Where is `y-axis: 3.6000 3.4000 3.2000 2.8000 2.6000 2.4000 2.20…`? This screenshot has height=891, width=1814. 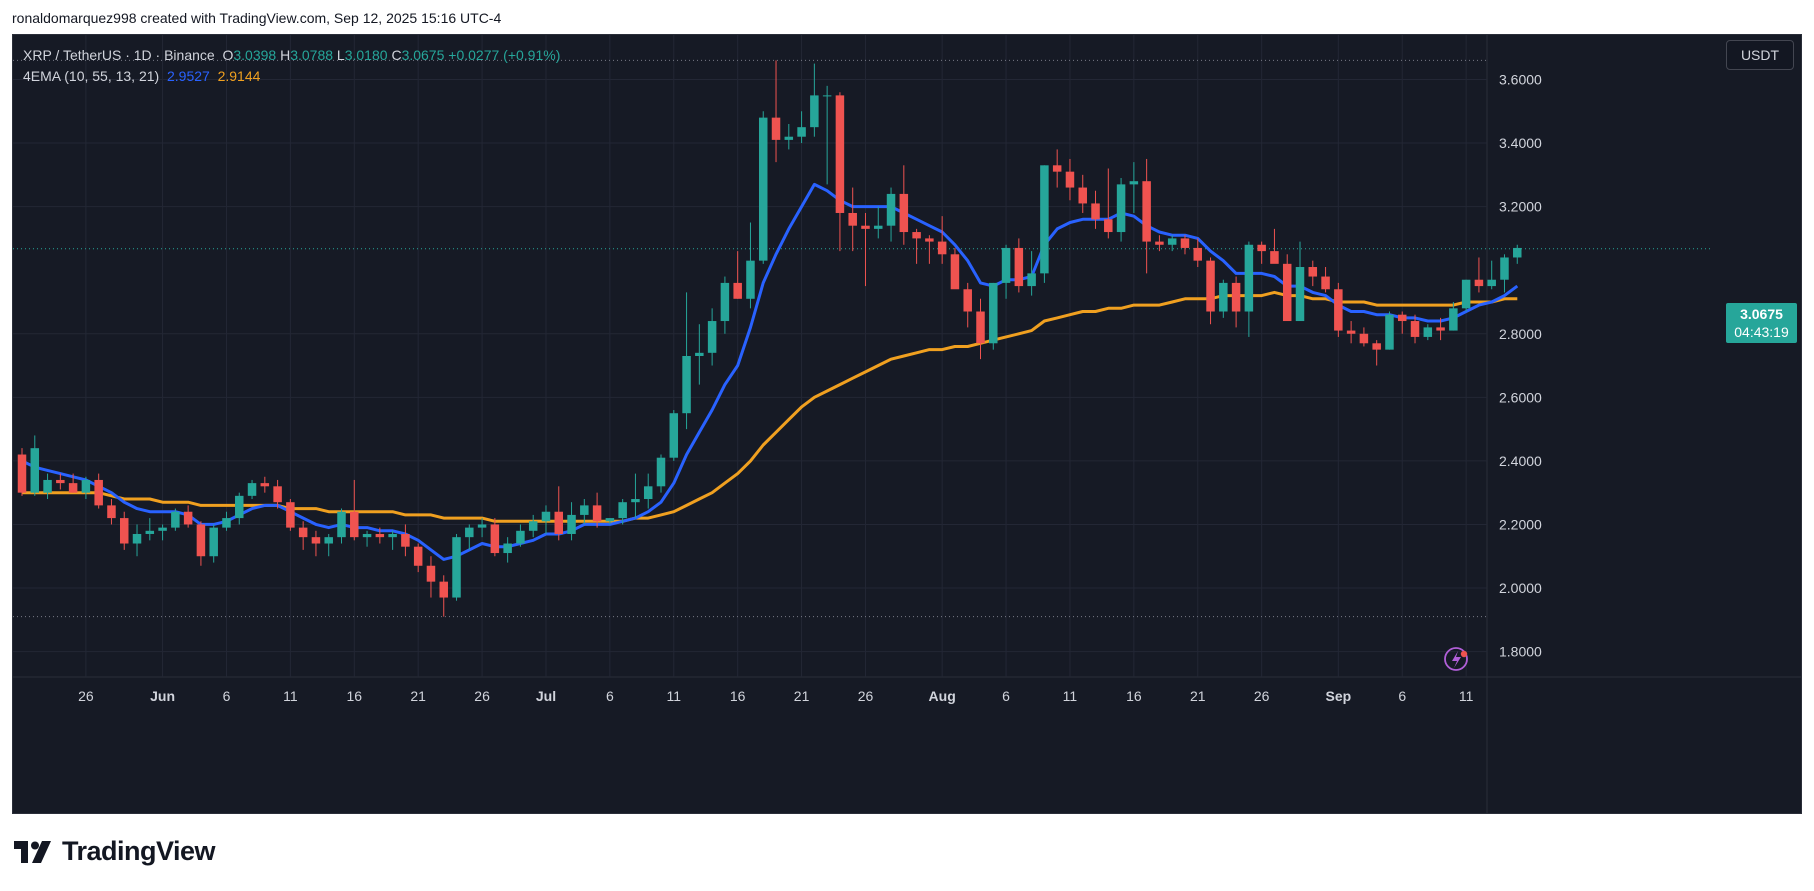
y-axis: 3.6000 3.4000 3.2000 2.8000 2.6000 2.4000 2.20… is located at coordinates (1520, 365).